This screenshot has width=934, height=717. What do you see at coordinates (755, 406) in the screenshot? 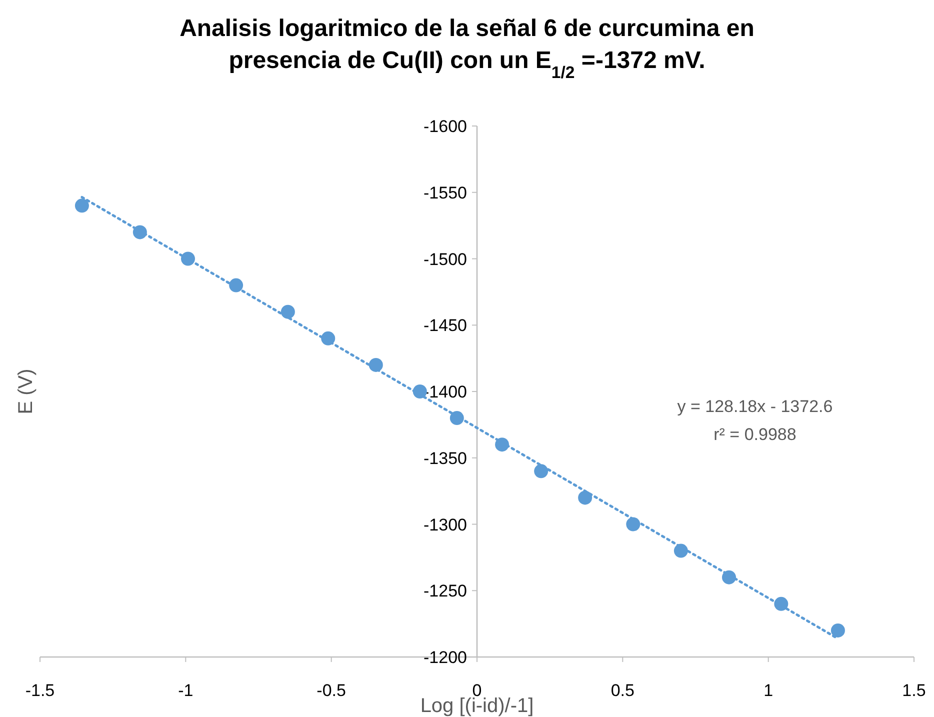
I see `annotation: y = 128.18x - 1372.6` at bounding box center [755, 406].